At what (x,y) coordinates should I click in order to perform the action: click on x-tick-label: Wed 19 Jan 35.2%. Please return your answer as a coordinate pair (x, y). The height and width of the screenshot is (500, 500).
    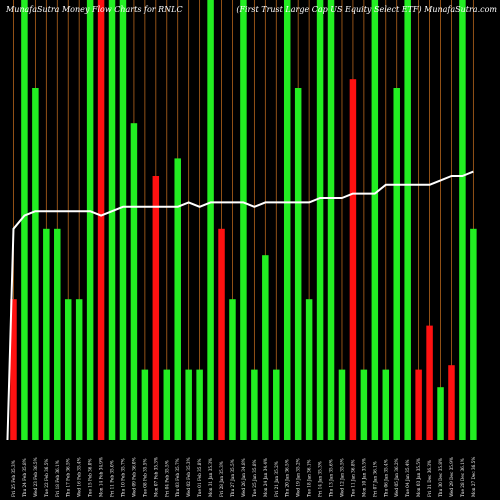
    Looking at the image, I should click on (298, 477).